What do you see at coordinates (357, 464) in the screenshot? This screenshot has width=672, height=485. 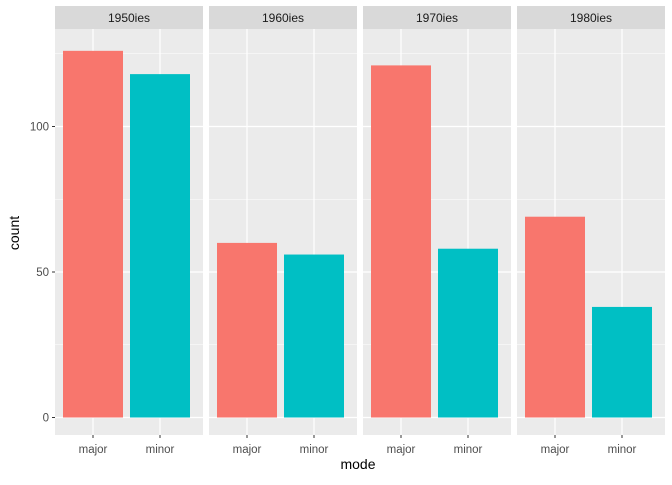 I see `x-axis-title: mode` at bounding box center [357, 464].